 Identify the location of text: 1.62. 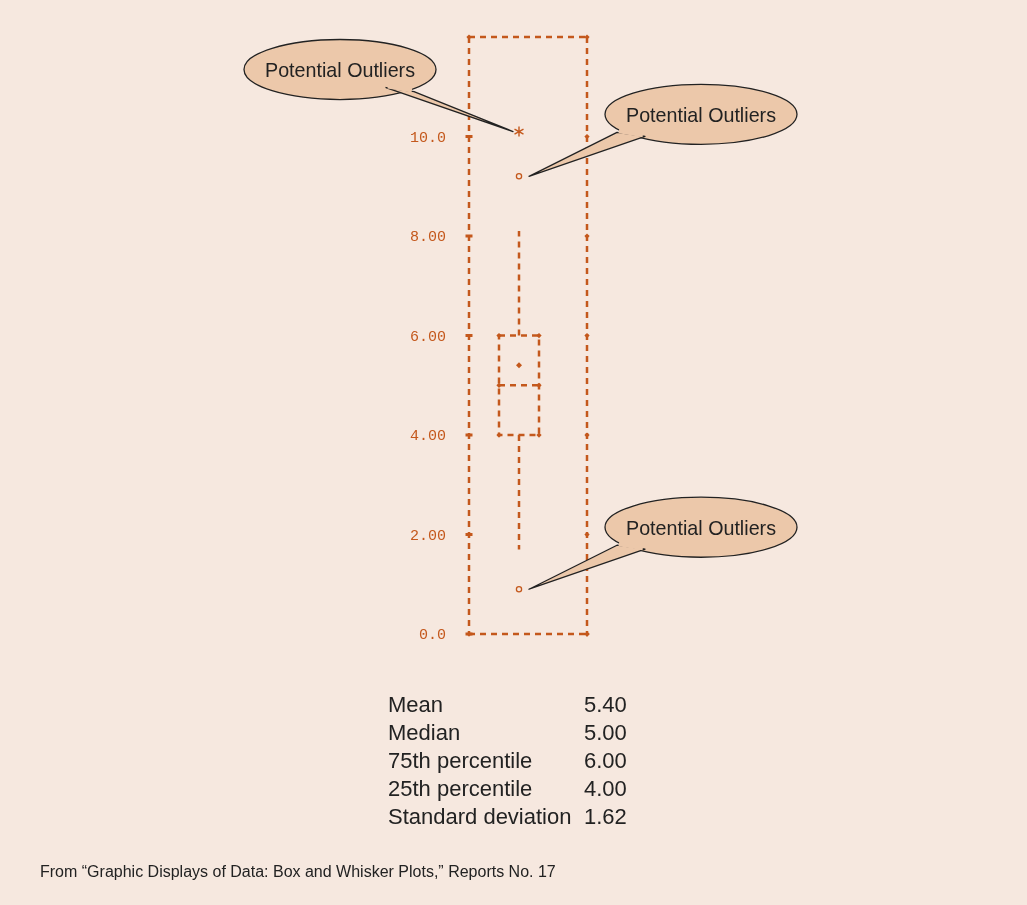
(605, 816).